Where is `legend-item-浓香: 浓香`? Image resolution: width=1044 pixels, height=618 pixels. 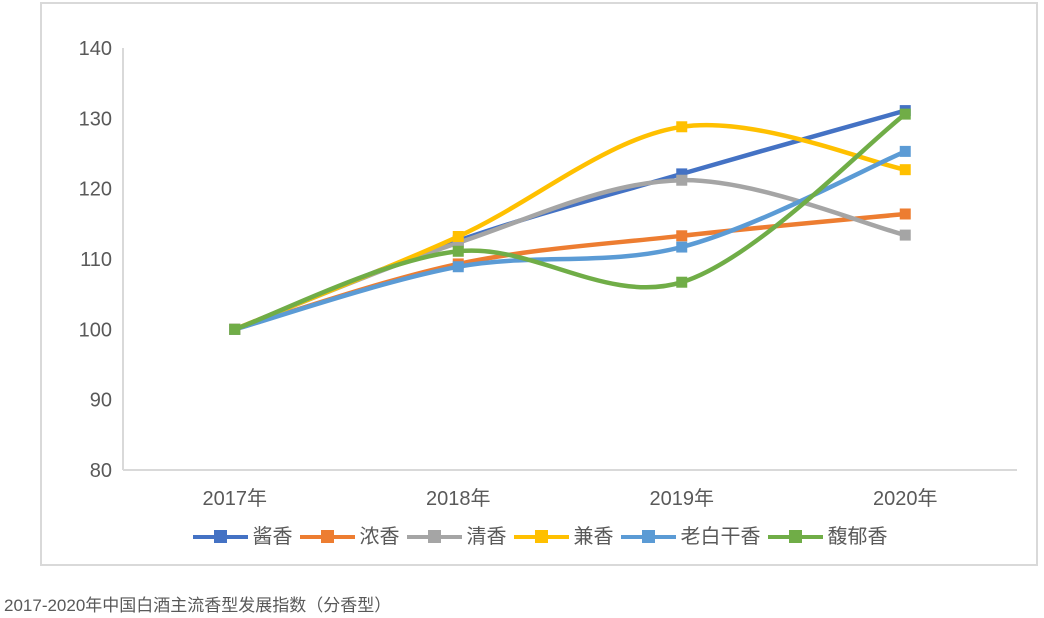 legend-item-浓香: 浓香 is located at coordinates (349, 537).